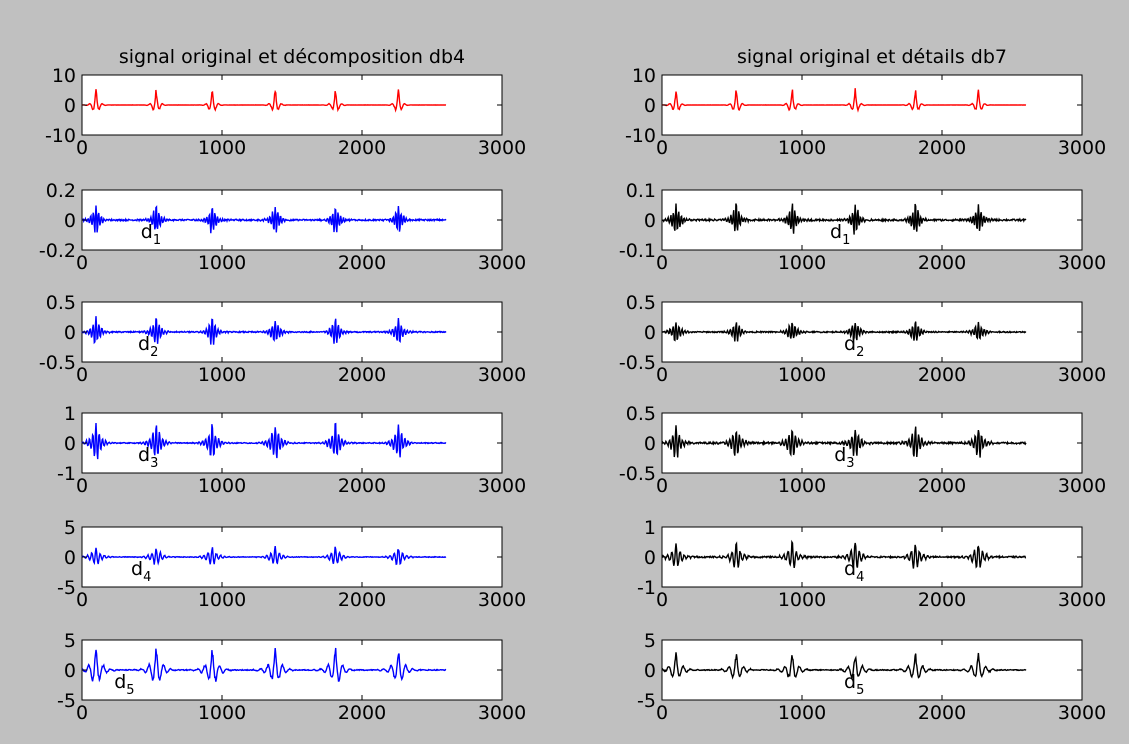 This screenshot has width=1129, height=744. What do you see at coordinates (61, 191) in the screenshot?
I see `y-tick-label: 0.2` at bounding box center [61, 191].